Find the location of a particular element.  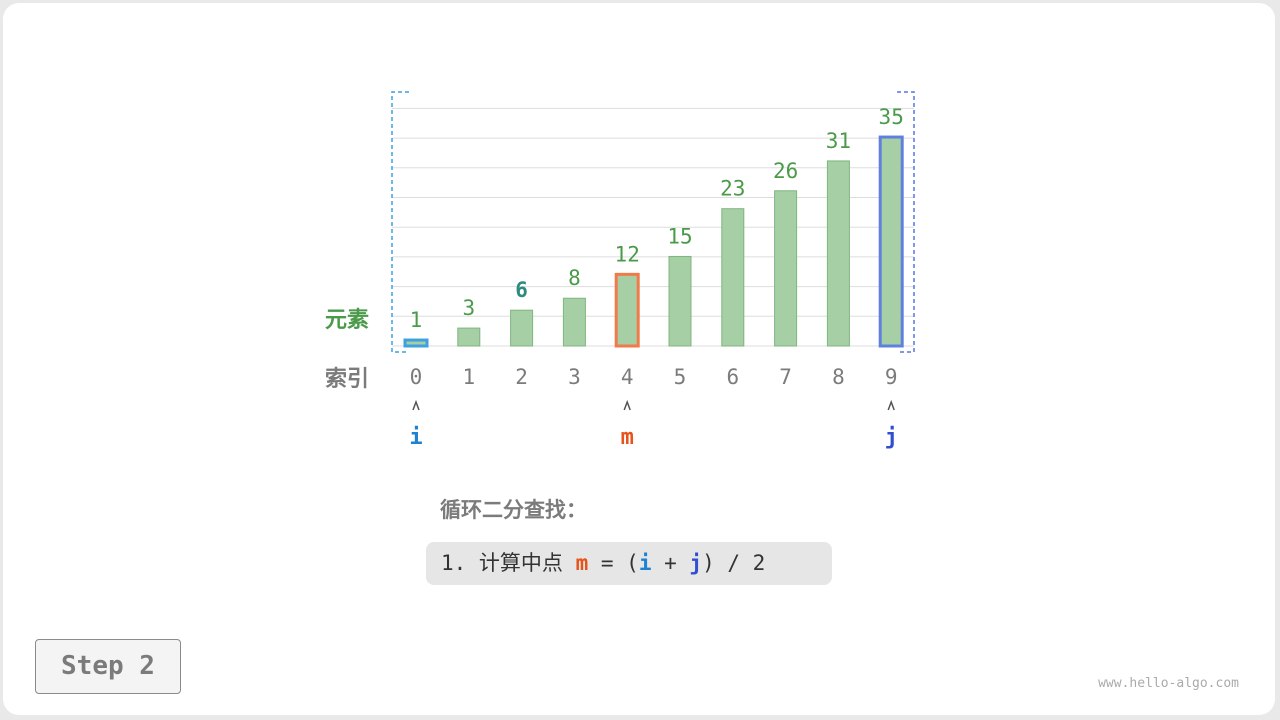

watermark: www.hello-algo.com is located at coordinates (1168, 683).